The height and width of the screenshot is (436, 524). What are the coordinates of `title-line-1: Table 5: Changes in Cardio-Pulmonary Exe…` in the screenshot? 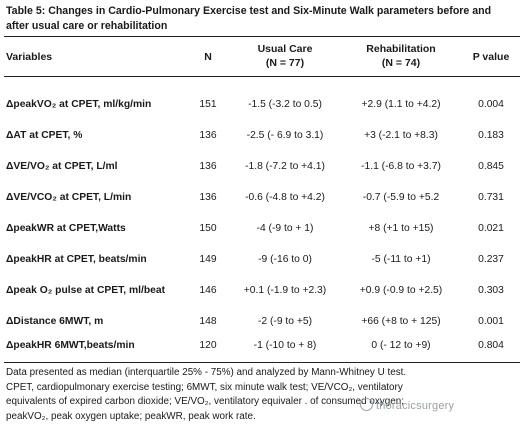 It's located at (249, 11).